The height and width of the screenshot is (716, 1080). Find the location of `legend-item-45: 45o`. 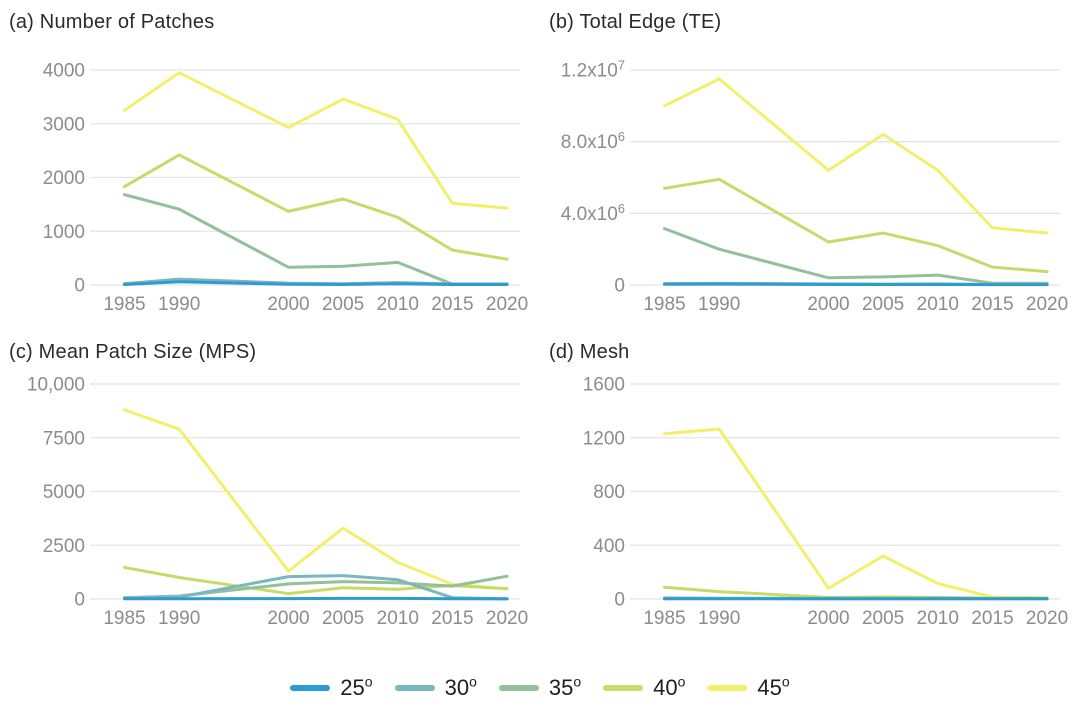

legend-item-45: 45o is located at coordinates (748, 687).